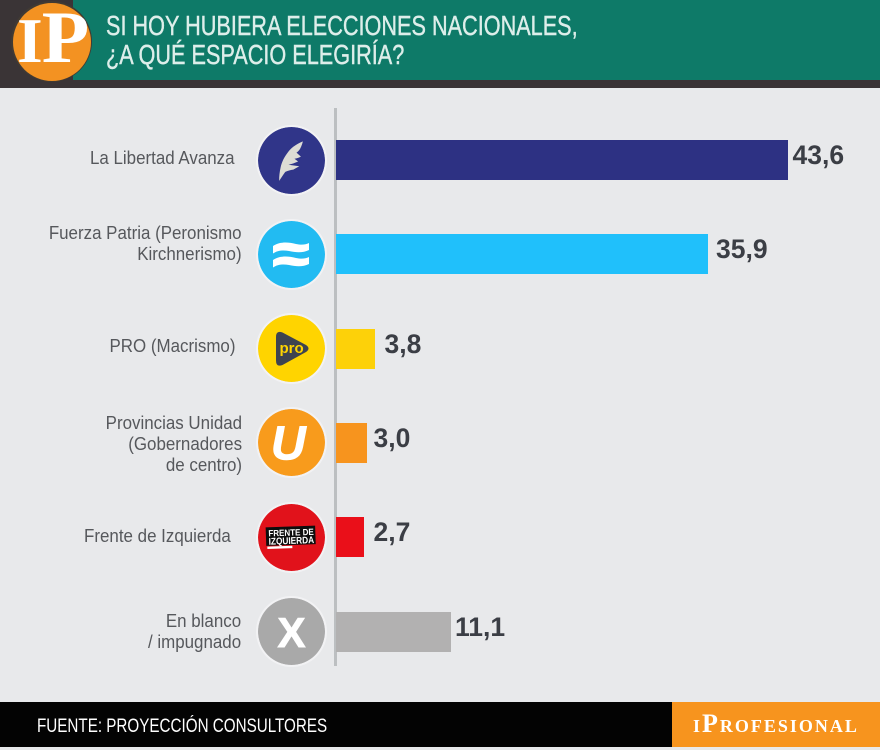  What do you see at coordinates (292, 348) in the screenshot?
I see `svg-text: pro` at bounding box center [292, 348].